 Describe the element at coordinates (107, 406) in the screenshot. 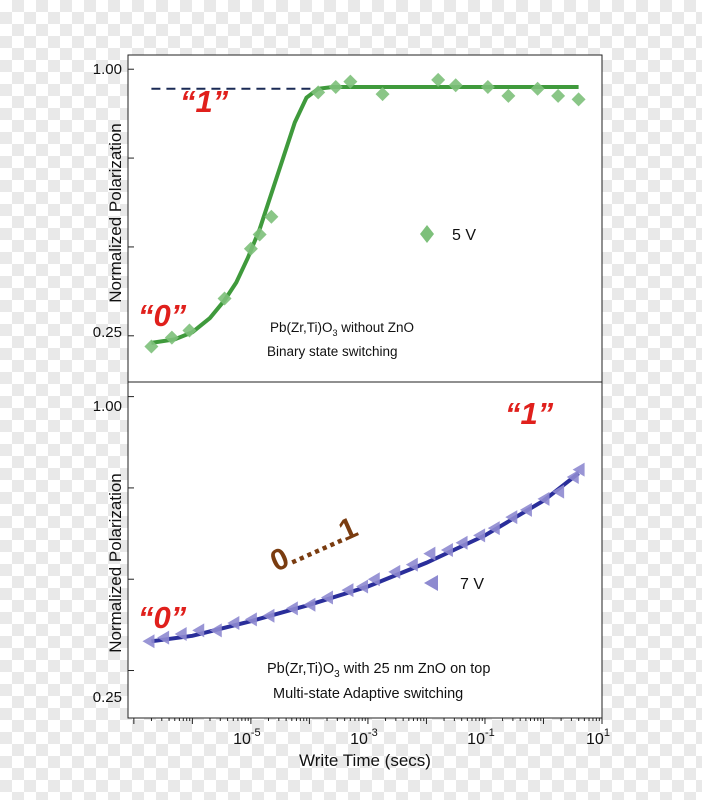

I see `ytick-label-bottom-1: 1.00` at that location.